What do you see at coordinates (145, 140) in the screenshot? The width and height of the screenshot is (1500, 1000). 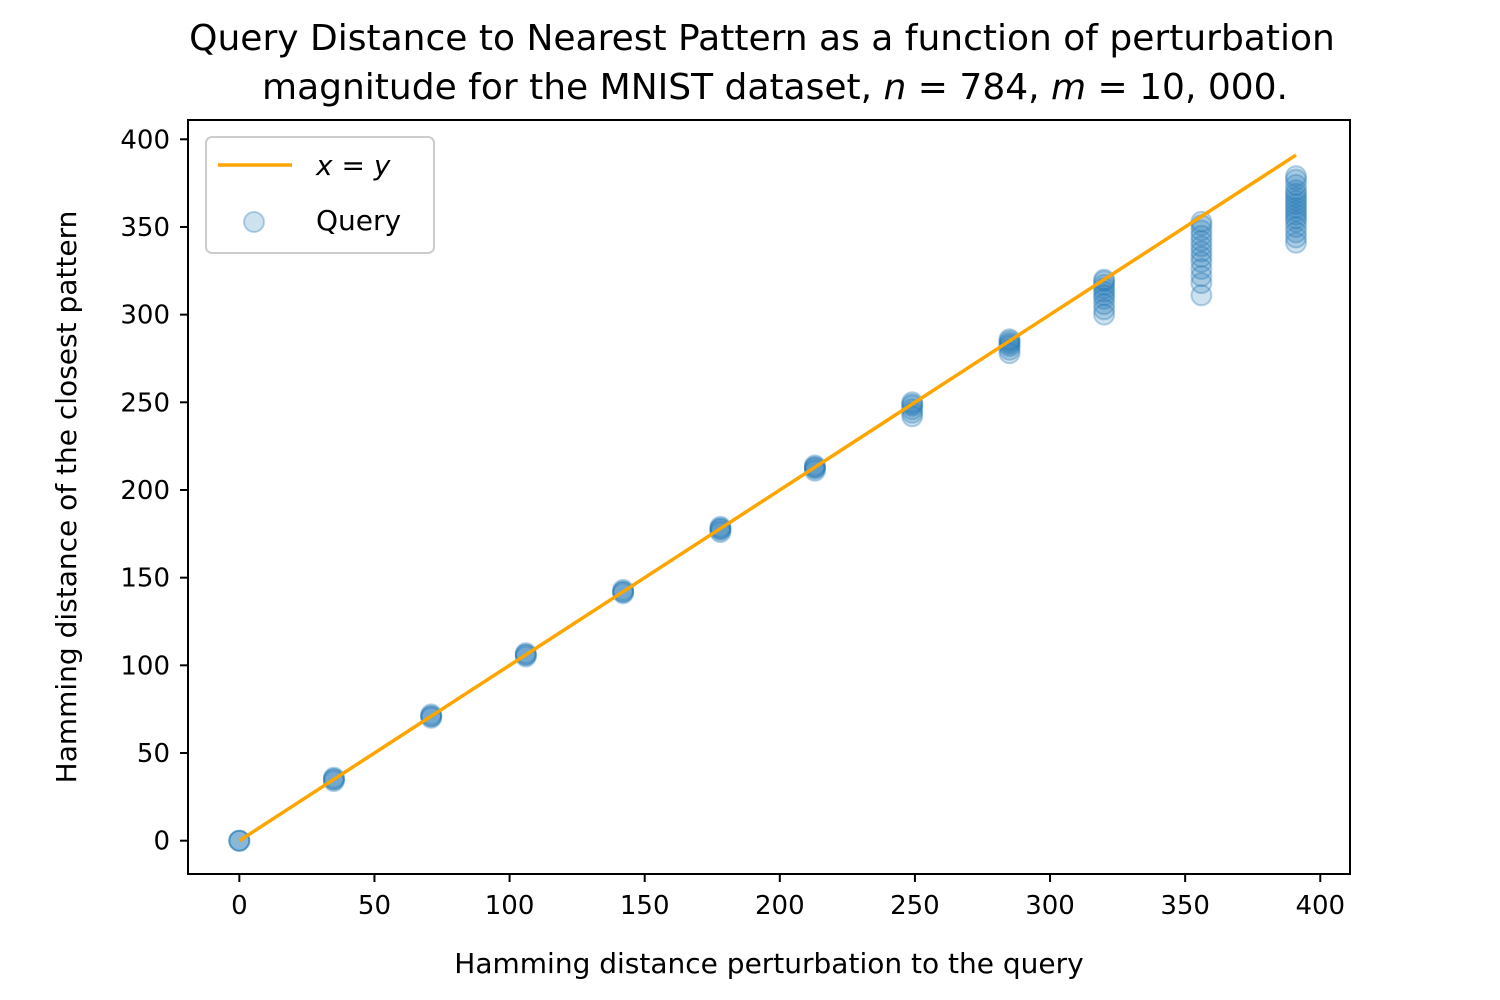 I see `y-tick-label-400: 400` at bounding box center [145, 140].